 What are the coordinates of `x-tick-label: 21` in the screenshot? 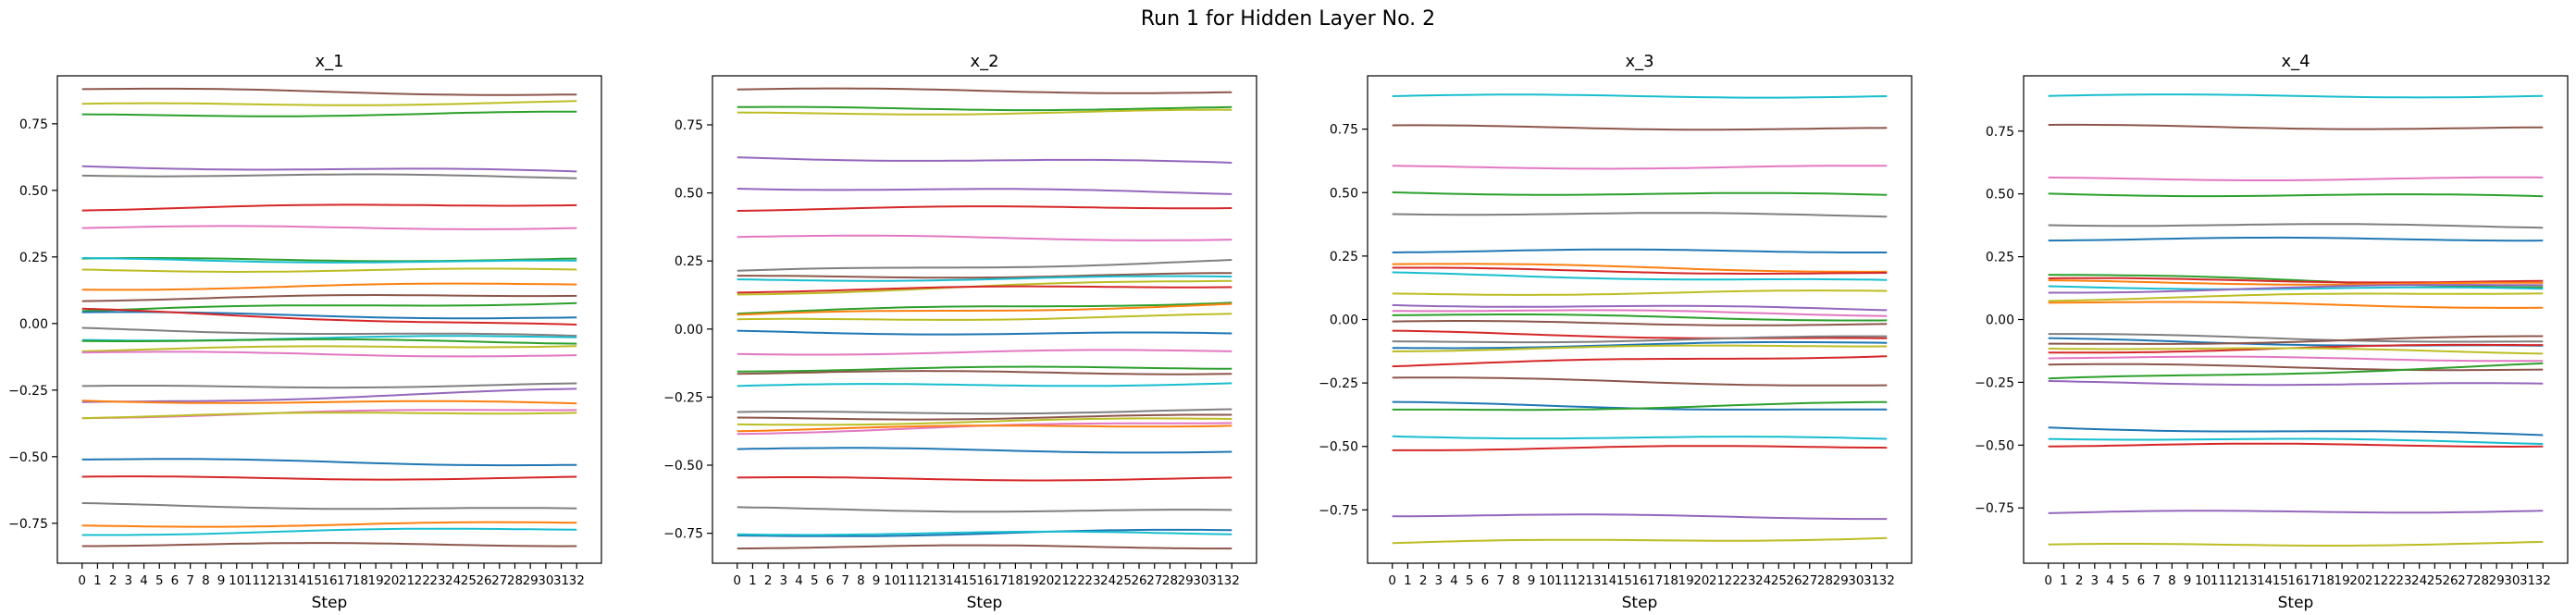 It's located at (1062, 580).